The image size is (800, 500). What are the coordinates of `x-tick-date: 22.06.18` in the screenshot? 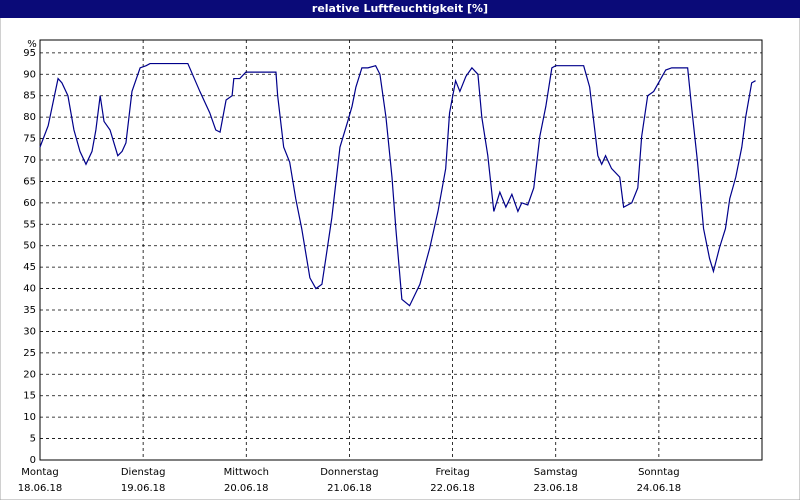 It's located at (452, 488).